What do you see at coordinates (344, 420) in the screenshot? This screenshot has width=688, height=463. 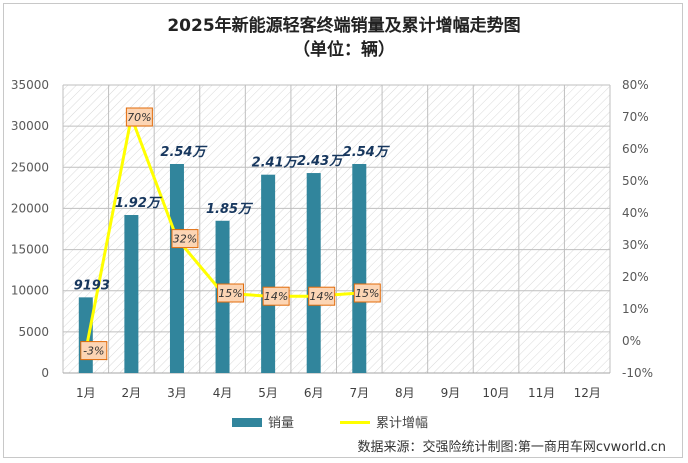 I see `legend: 销量 累计增幅` at bounding box center [344, 420].